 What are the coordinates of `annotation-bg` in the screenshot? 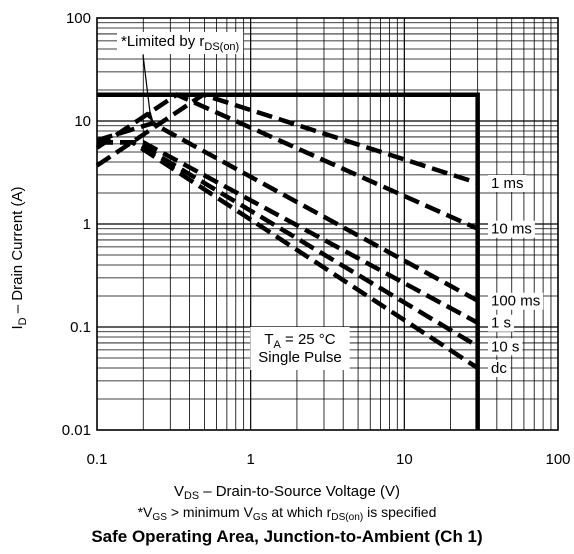 It's located at (300, 348).